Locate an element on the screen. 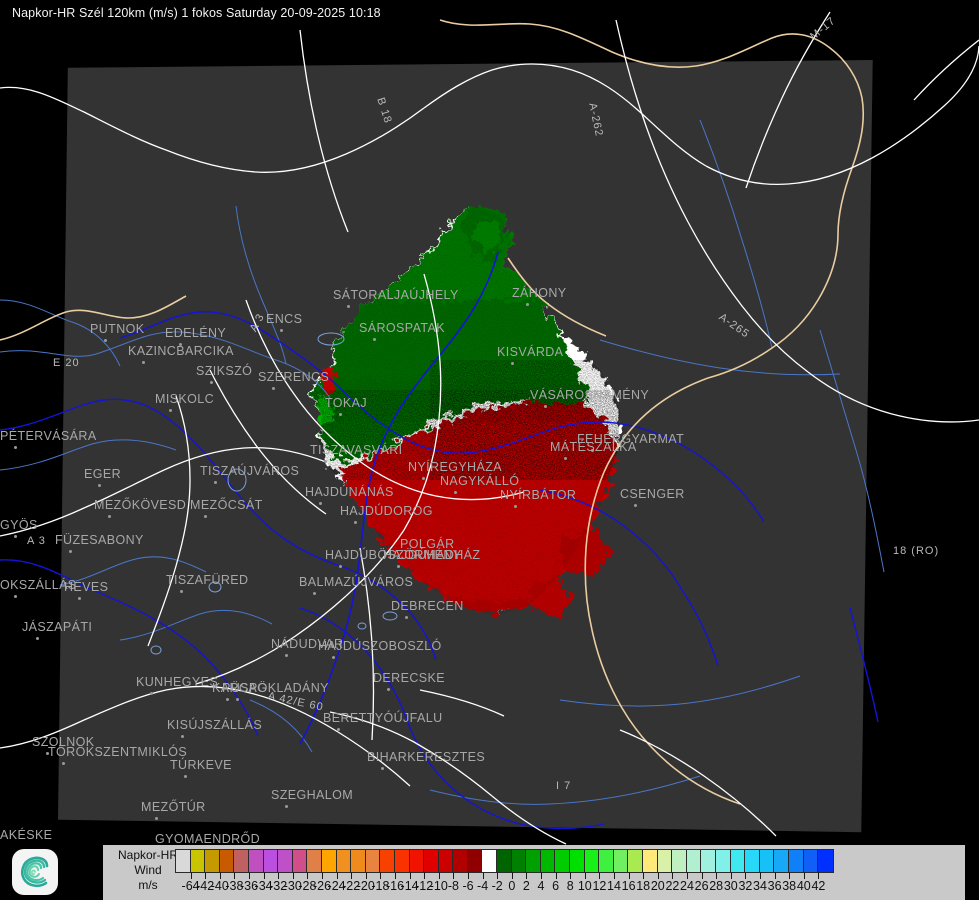 The height and width of the screenshot is (900, 979). place-label: MEZŐKÖVESD is located at coordinates (140, 505).